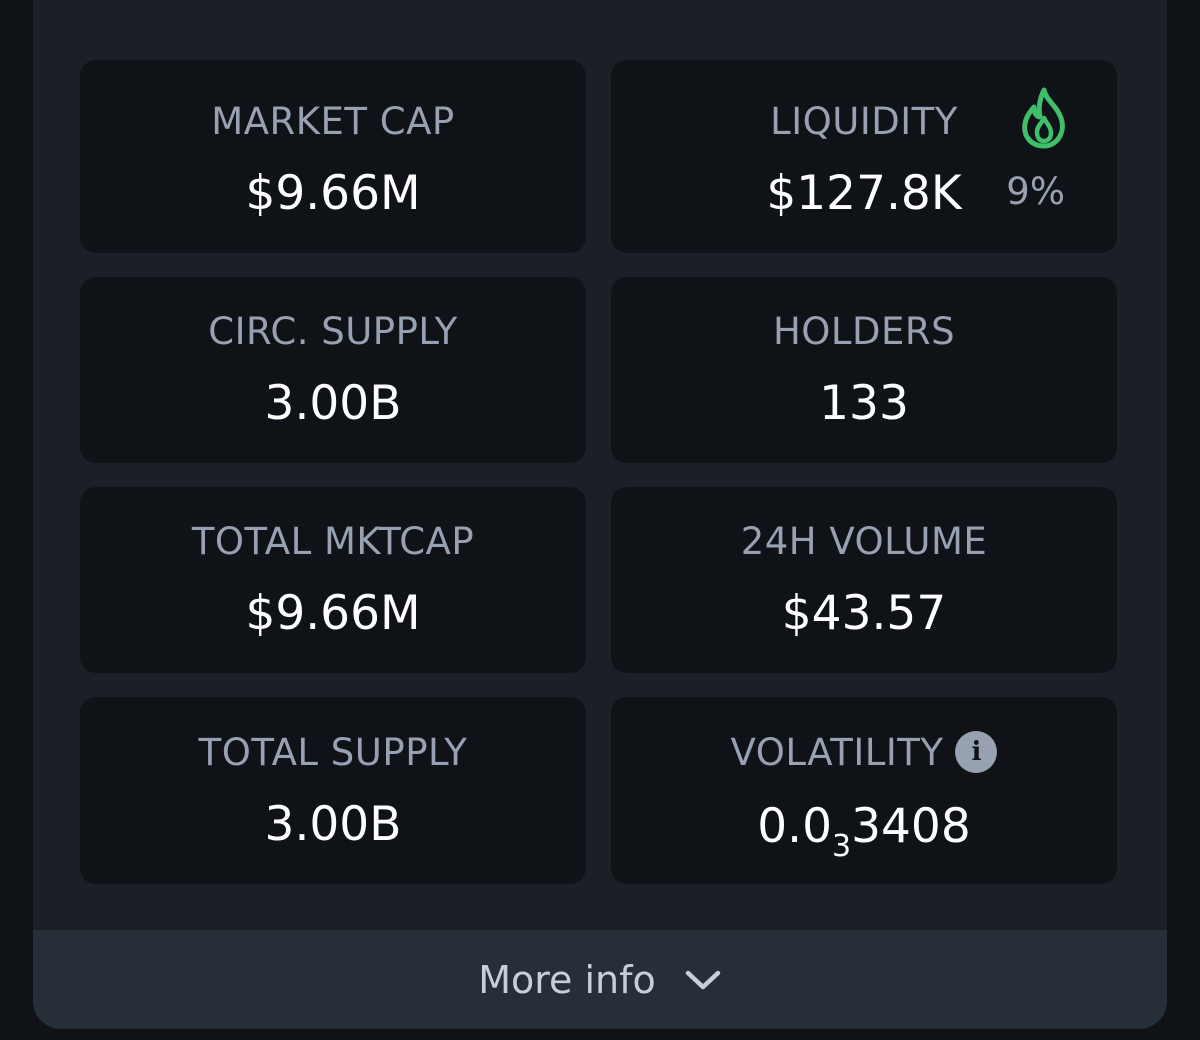 The height and width of the screenshot is (1040, 1200). Describe the element at coordinates (1043, 118) in the screenshot. I see `fire-icon` at that location.